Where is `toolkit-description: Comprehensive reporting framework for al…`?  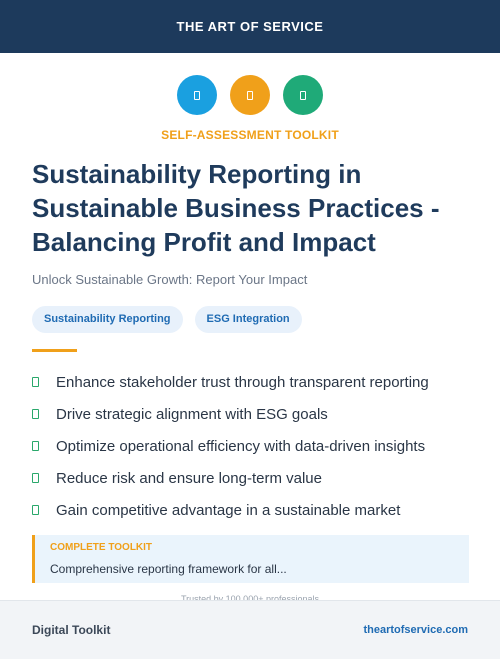
toolkit-description: Comprehensive reporting framework for al… is located at coordinates (168, 569).